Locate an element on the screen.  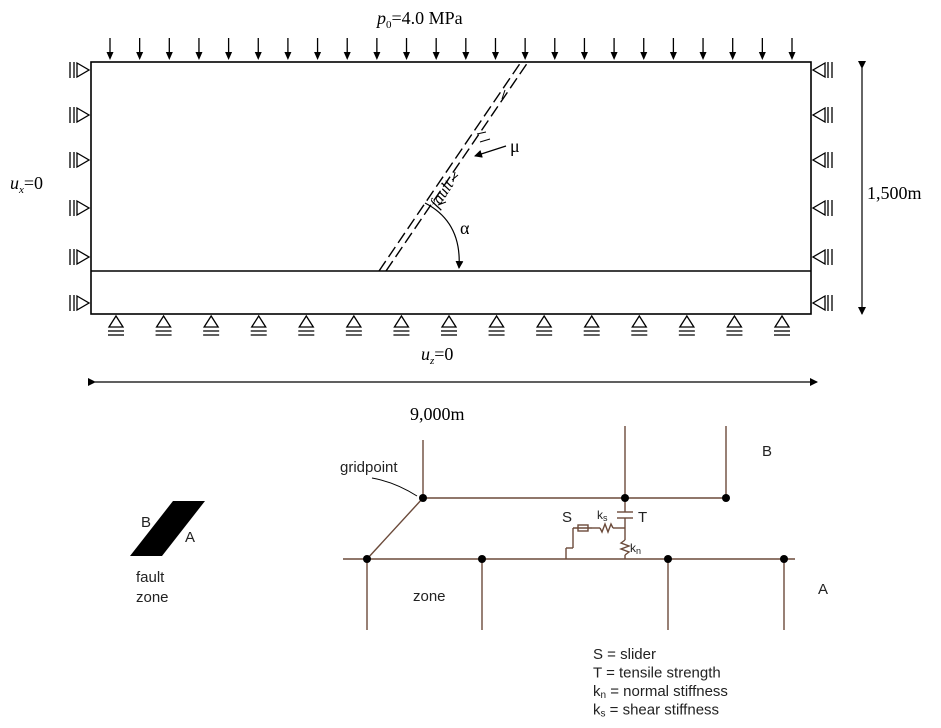
kn-label: kn is located at coordinates (635, 548).